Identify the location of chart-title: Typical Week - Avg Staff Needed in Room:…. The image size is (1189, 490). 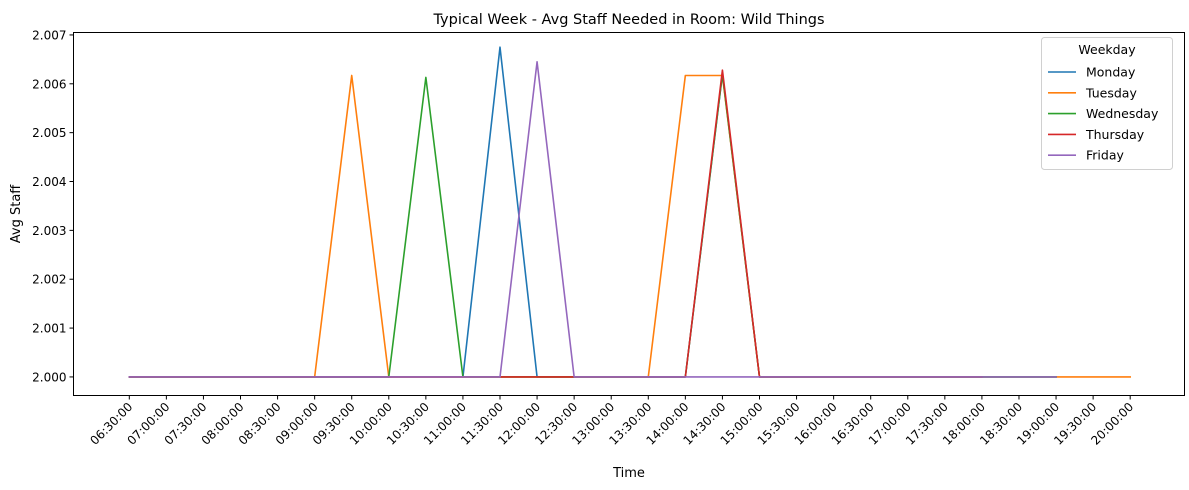
(628, 20).